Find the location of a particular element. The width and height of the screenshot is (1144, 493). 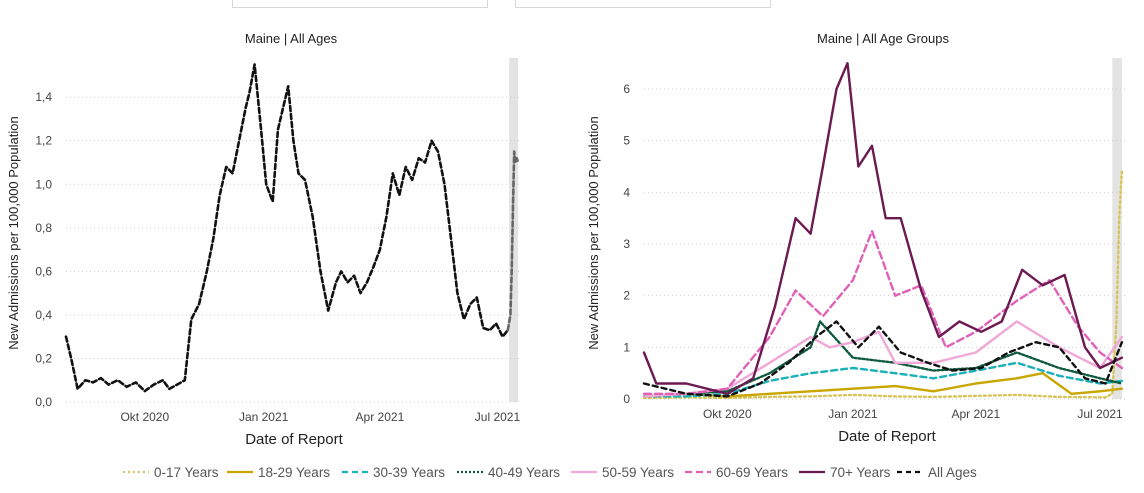

legend-item-label: 18-29 Years is located at coordinates (294, 472).